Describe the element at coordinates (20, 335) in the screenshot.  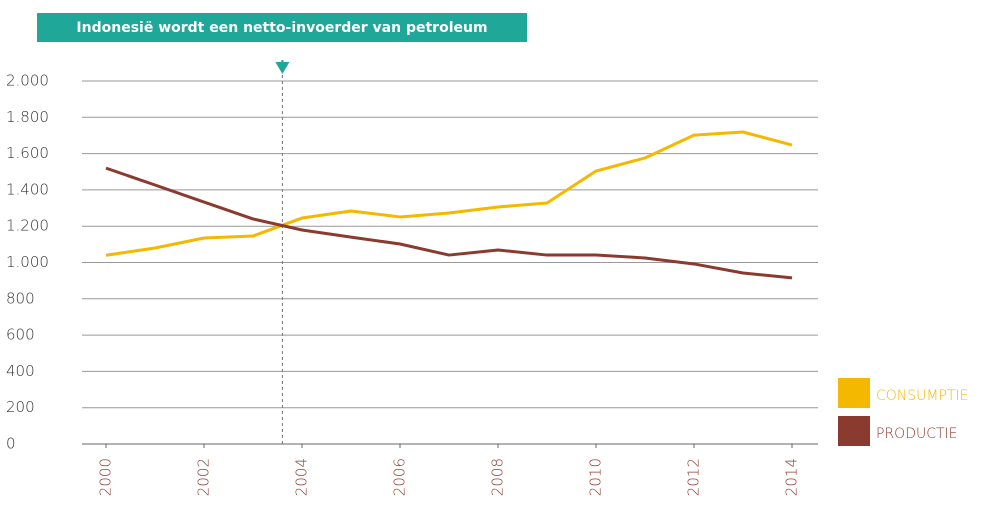
I see `y-tick-label: 600` at that location.